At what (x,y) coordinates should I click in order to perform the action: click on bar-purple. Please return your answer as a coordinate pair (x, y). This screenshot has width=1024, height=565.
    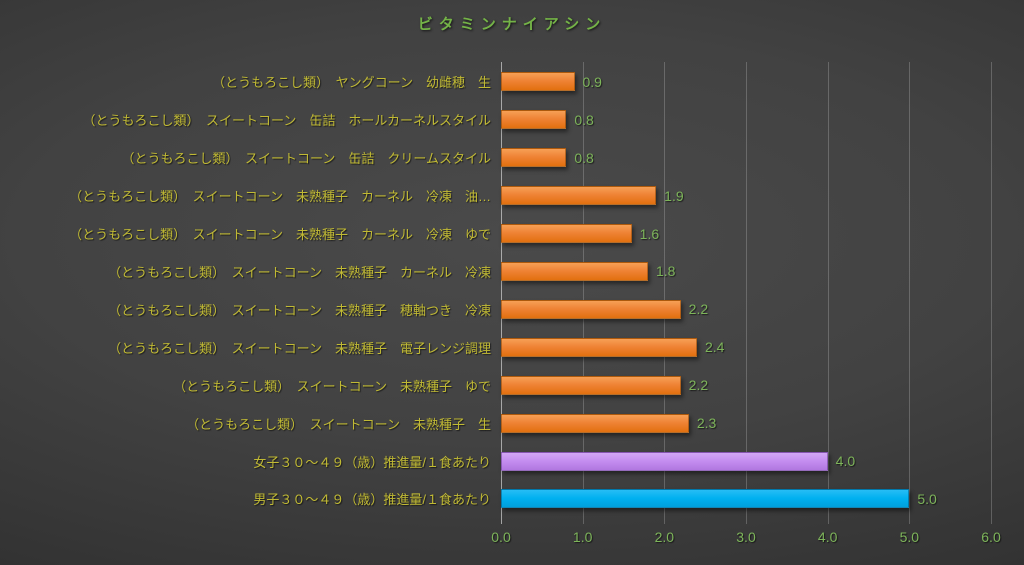
    Looking at the image, I should click on (664, 461).